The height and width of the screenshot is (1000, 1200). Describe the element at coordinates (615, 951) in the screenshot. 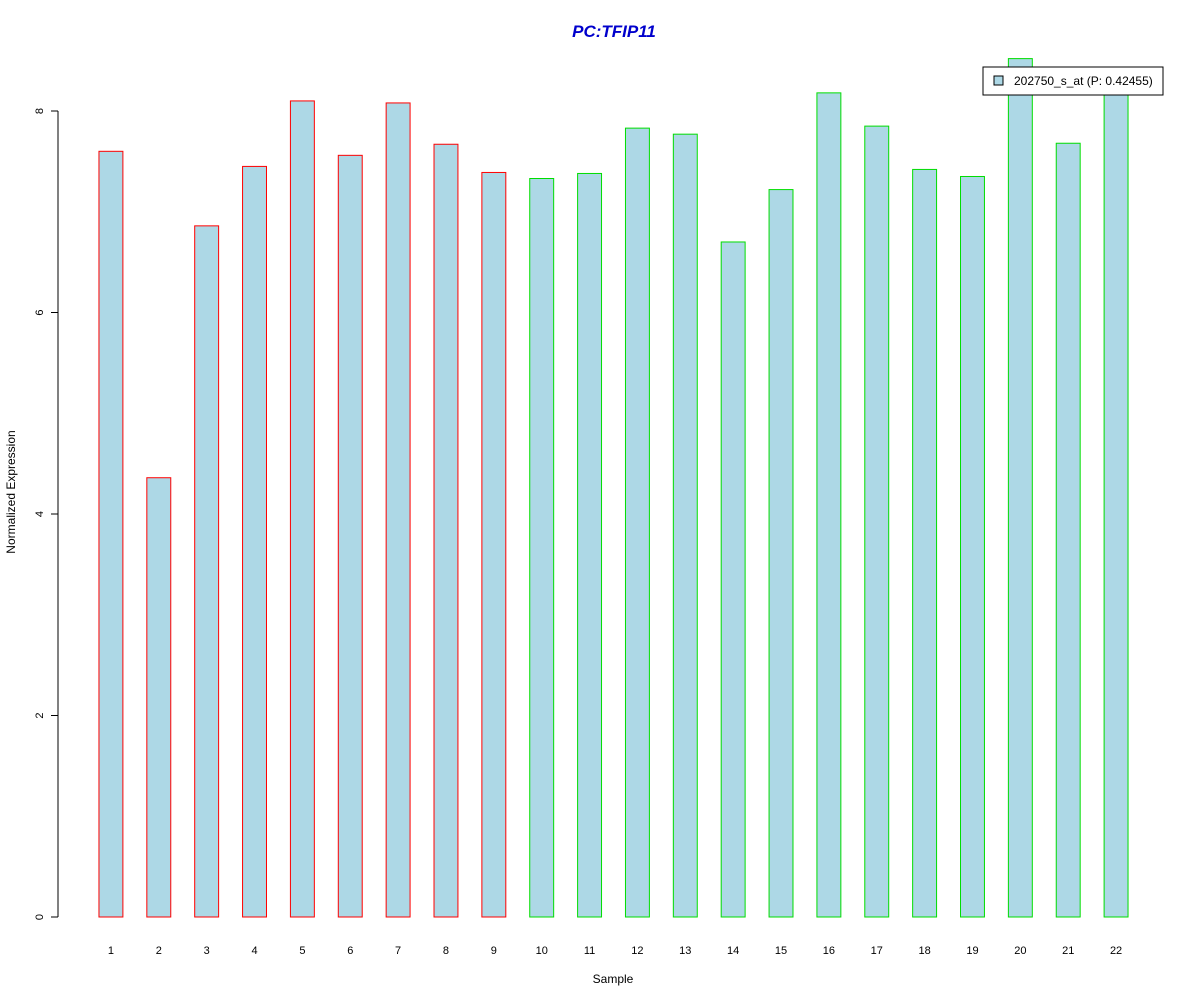

I see `x-tick-labels: 1 2 3 4 5 6 7 8 9 10 11 12 13 14 15 16 17 18 19 20 21 22` at that location.